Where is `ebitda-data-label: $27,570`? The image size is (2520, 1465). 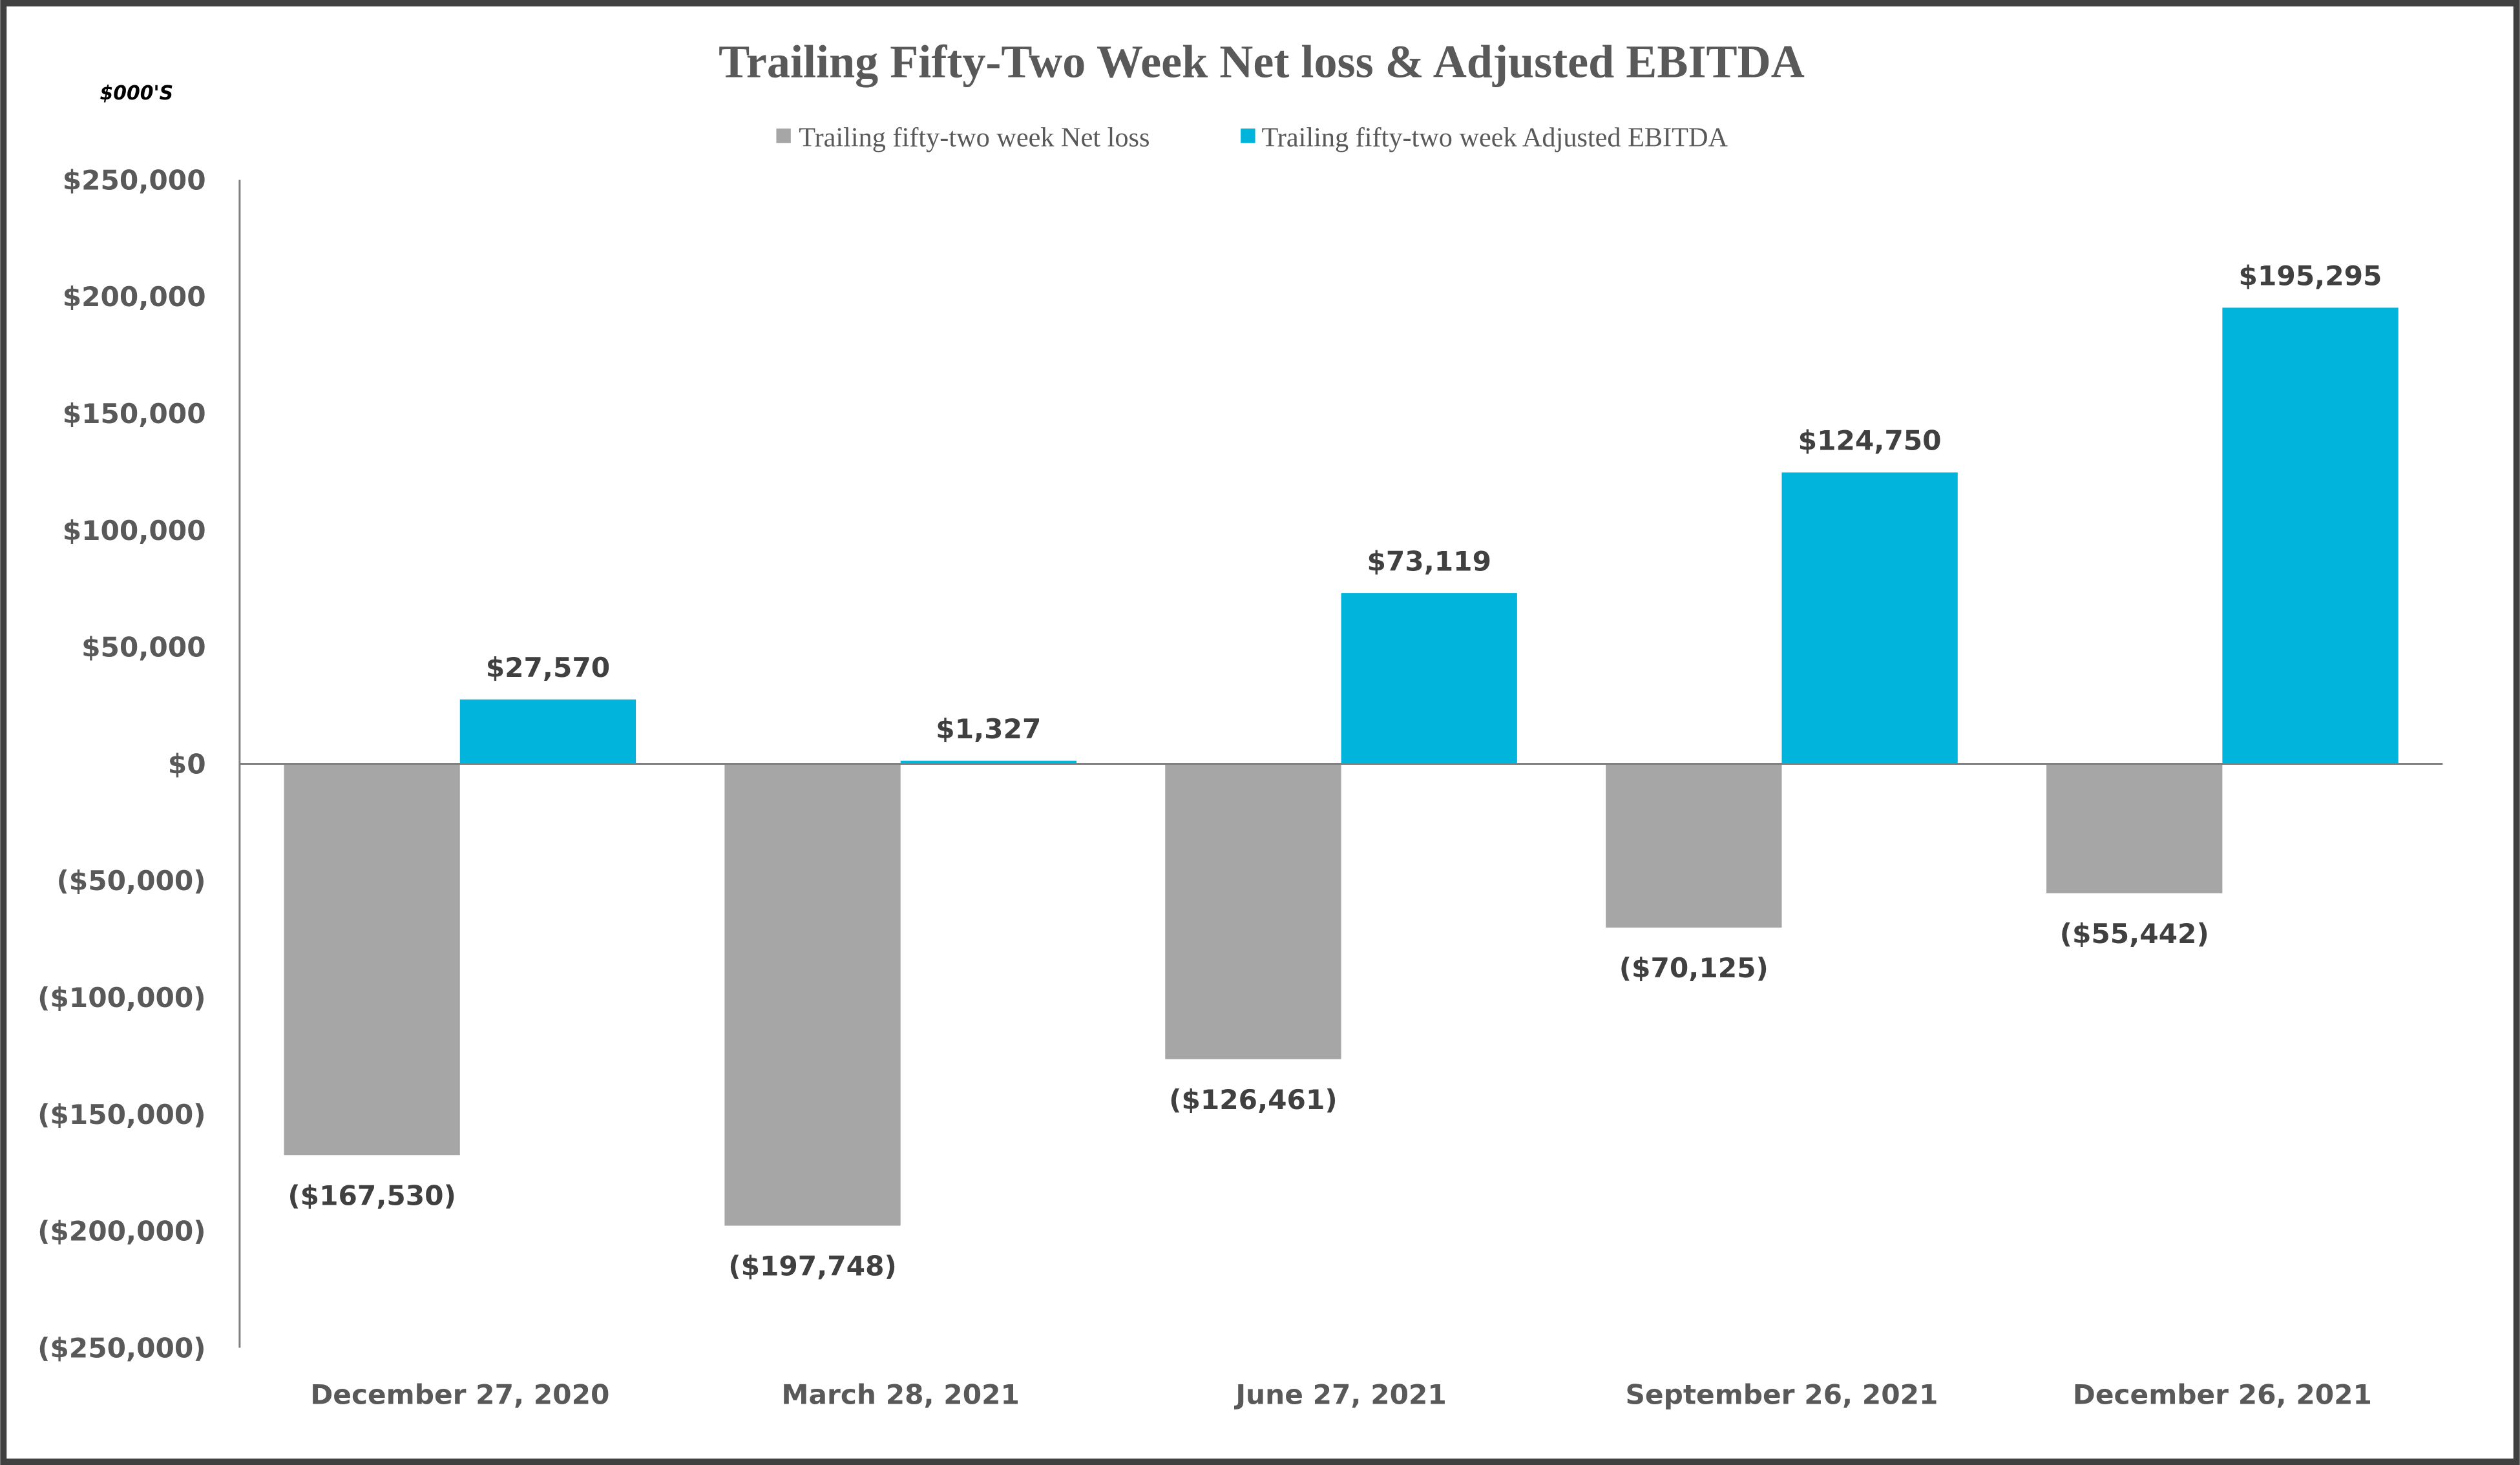 ebitda-data-label: $27,570 is located at coordinates (548, 667).